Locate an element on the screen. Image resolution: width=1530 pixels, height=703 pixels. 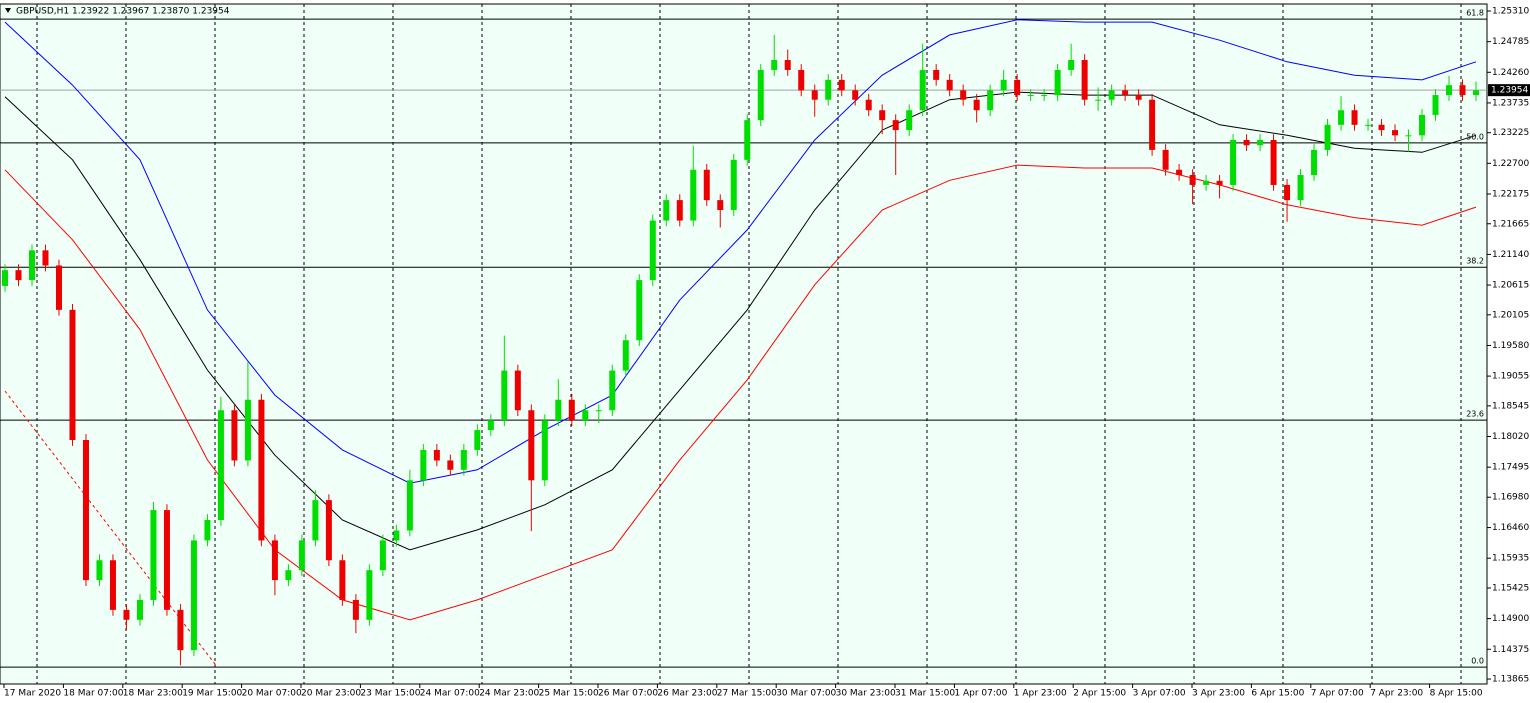
price-tag is located at coordinates (1509, 90).